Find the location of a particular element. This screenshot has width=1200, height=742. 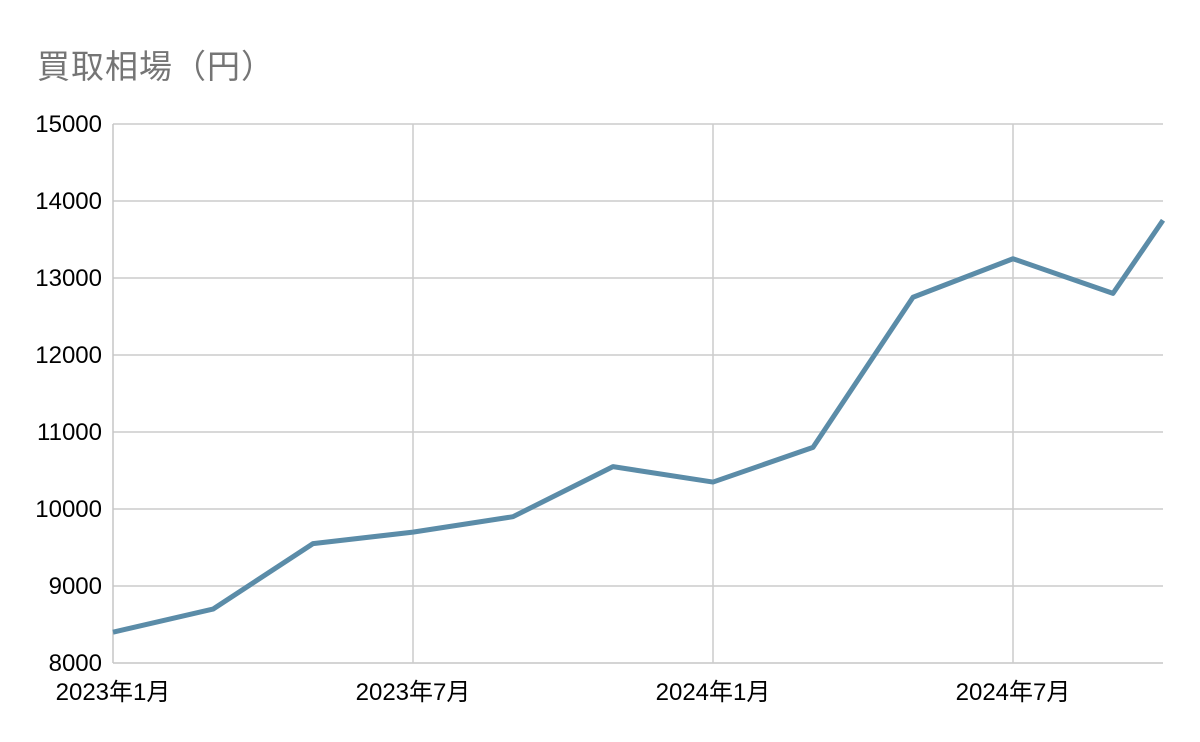

y-tick-label: 15000 is located at coordinates (68, 124).